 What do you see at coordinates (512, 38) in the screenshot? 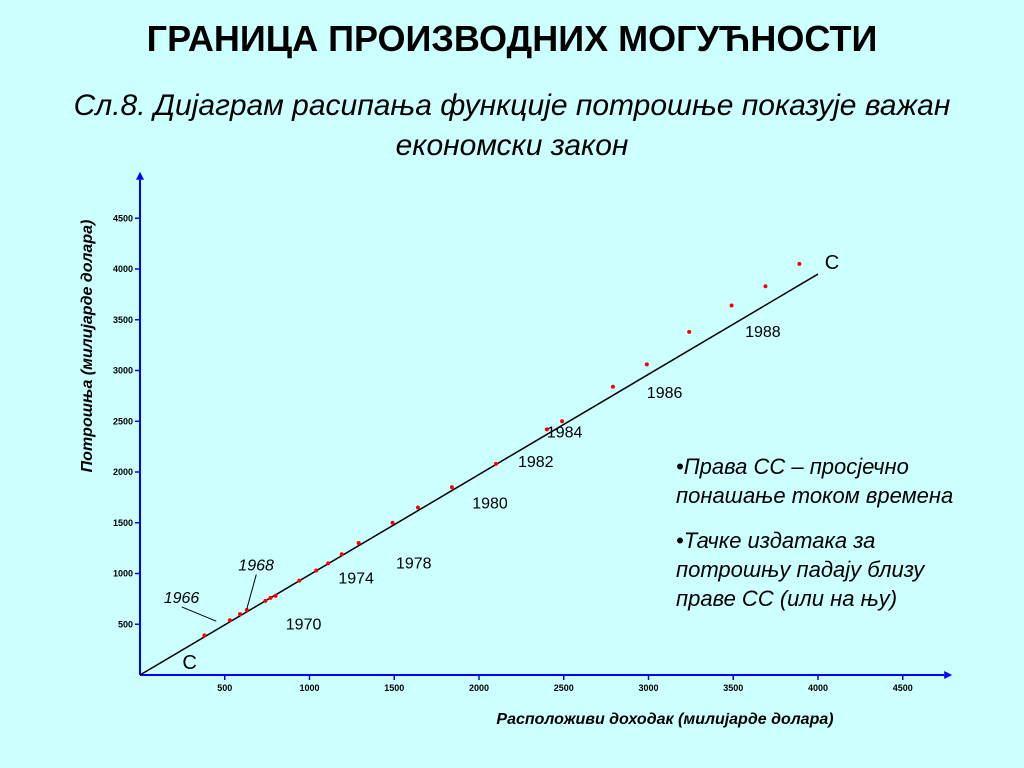
I see `page-title: ГРАНИЦА ПРОИЗВОДНИХ МОГУЋНОСТИ` at bounding box center [512, 38].